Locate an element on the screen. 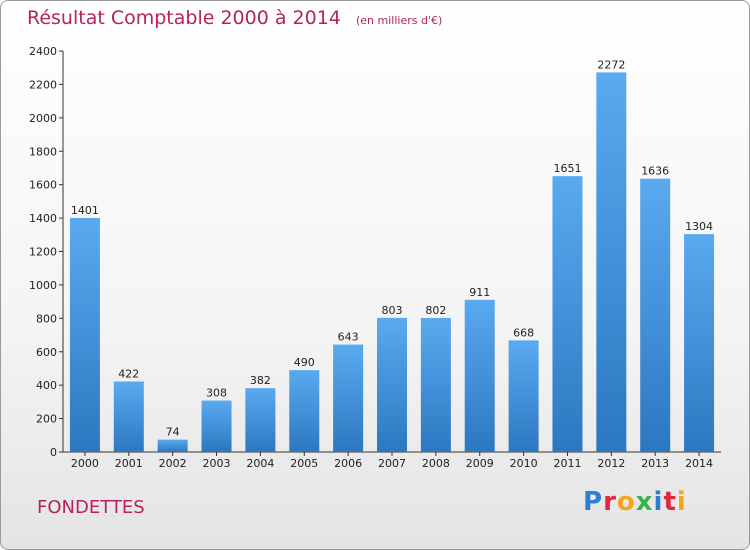 This screenshot has height=550, width=750. x-tick-label: 2014 is located at coordinates (699, 463).